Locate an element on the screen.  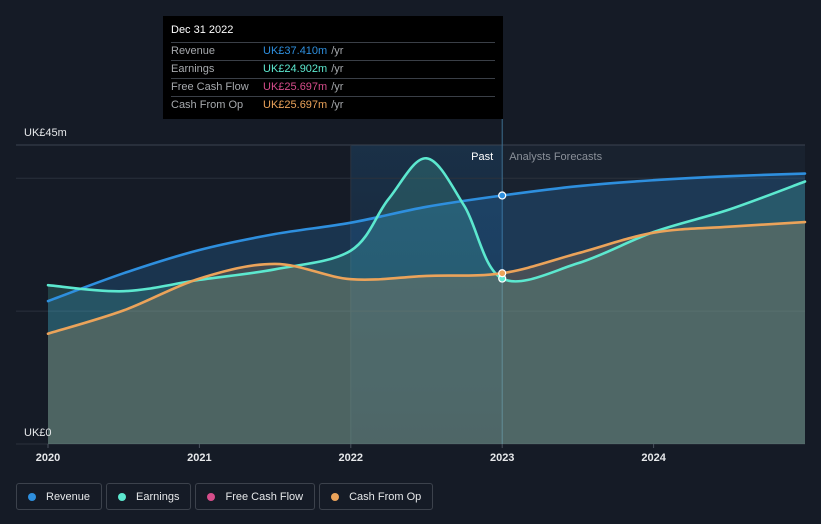
tooltip-label: Free Cash Flow is located at coordinates (210, 87).